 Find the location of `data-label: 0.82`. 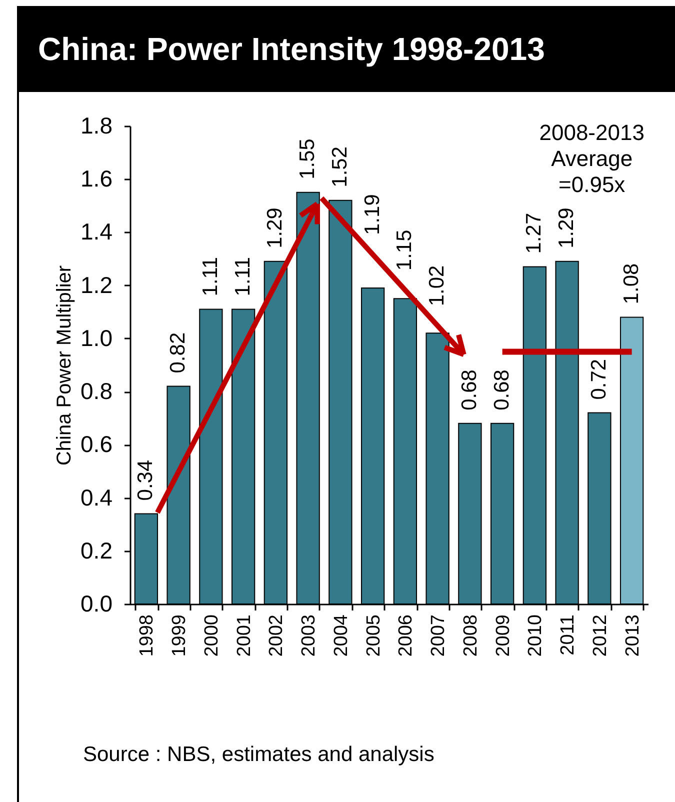

data-label: 0.82 is located at coordinates (178, 353).